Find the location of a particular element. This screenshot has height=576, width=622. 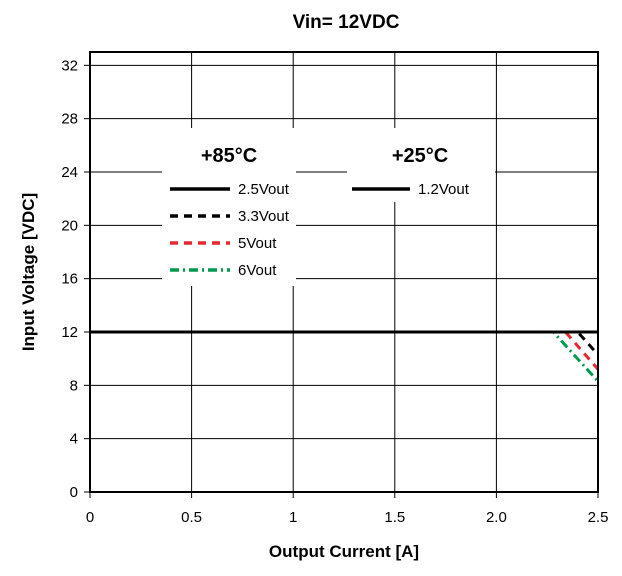

legend-box-85c is located at coordinates (229, 207).